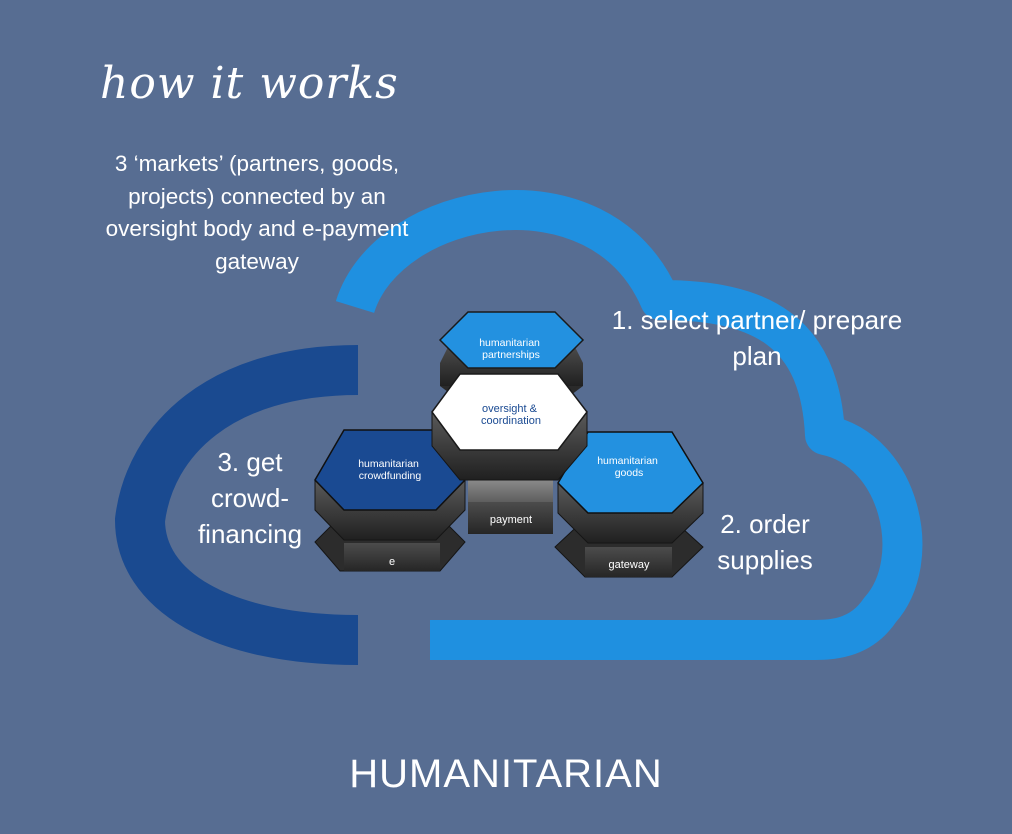 This screenshot has width=1012, height=834. Describe the element at coordinates (511, 421) in the screenshot. I see `hex-oversight-line2: coordination` at that location.